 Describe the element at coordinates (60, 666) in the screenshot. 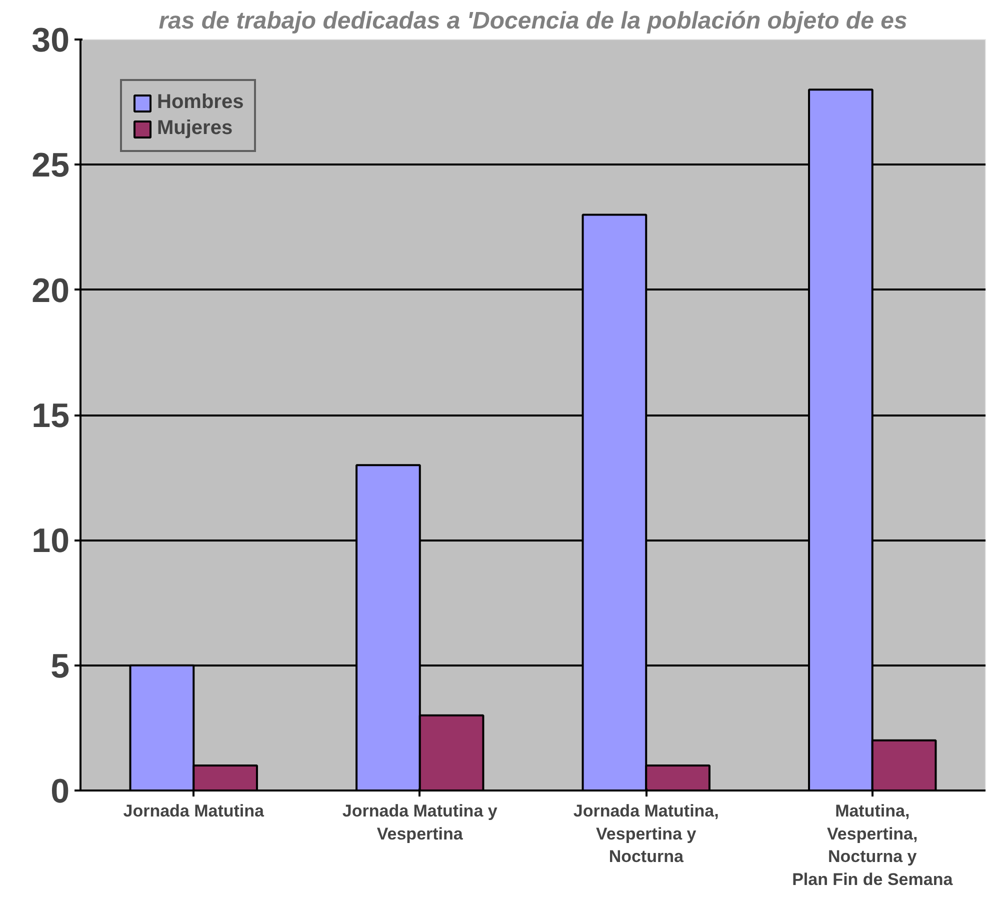

I see `y-tick-label: 5` at that location.